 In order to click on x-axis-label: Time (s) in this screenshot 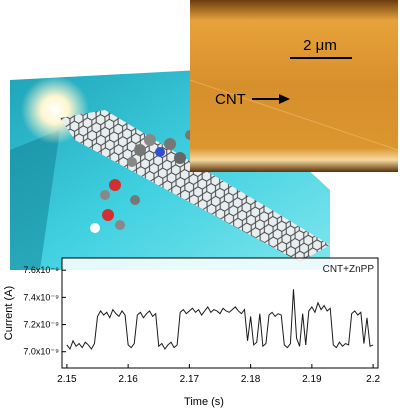, I will do `click(204, 402)`.